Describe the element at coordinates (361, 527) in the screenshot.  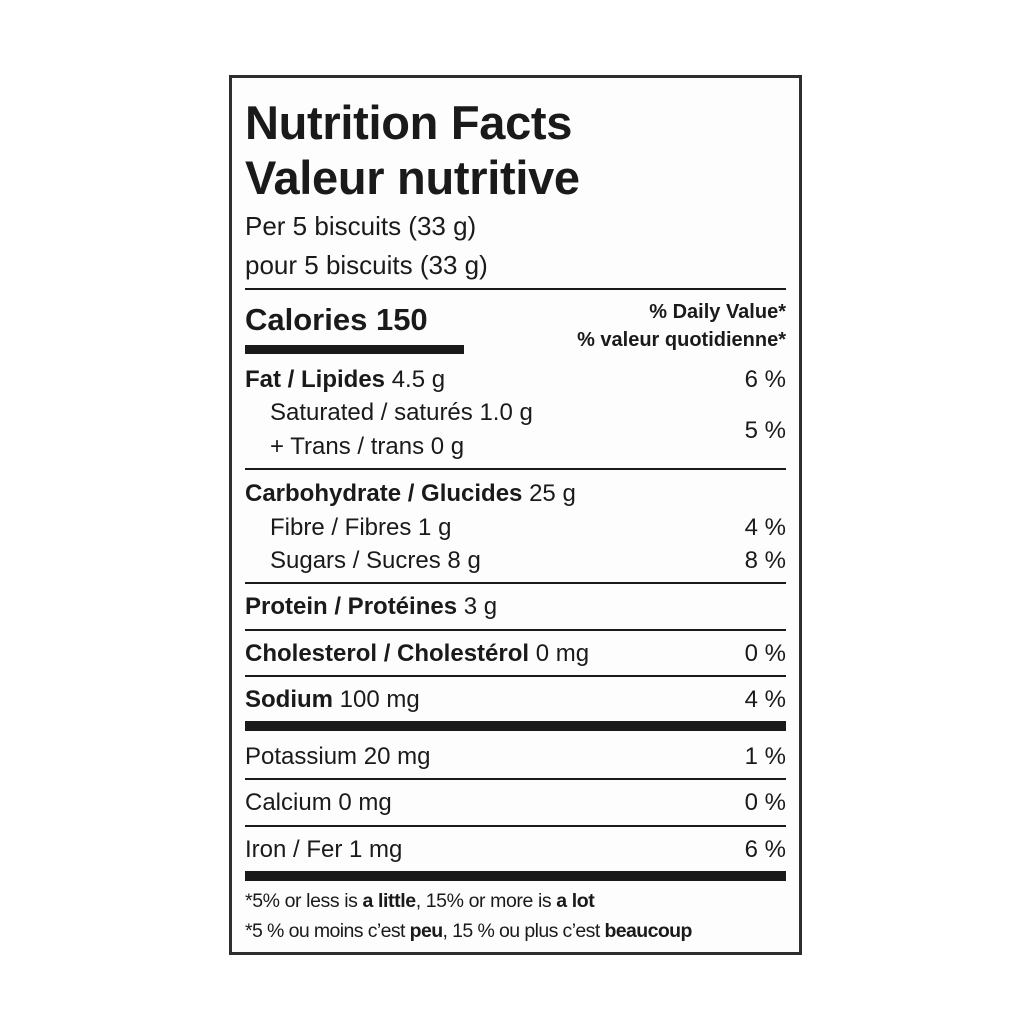
I see `fibre-row: Fibre / Fibres 1 g` at that location.